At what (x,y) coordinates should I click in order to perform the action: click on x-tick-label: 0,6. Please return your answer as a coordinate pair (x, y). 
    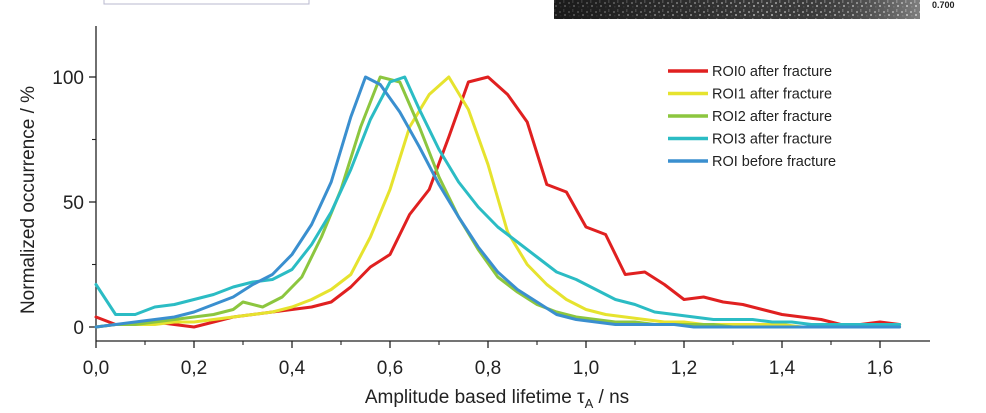
    Looking at the image, I should click on (390, 368).